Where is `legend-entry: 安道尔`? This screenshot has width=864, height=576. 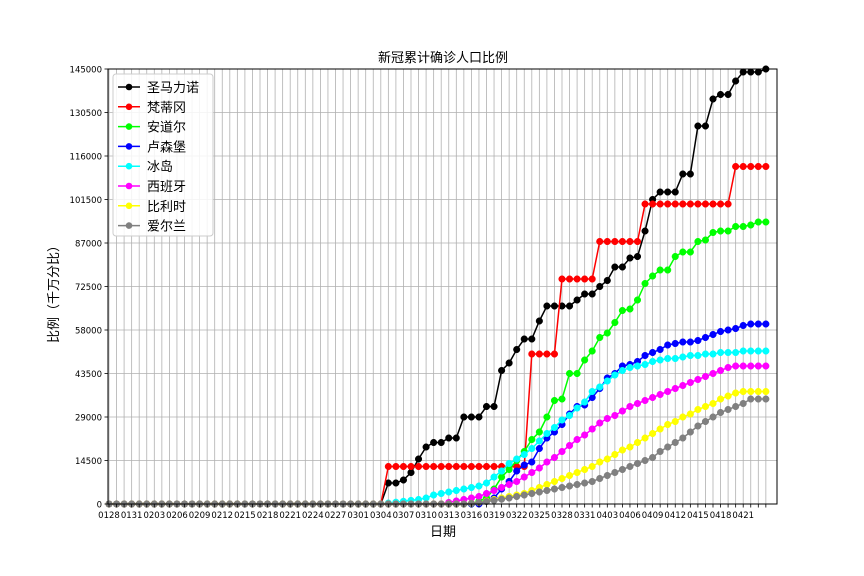 legend-entry: 安道尔 is located at coordinates (152, 128).